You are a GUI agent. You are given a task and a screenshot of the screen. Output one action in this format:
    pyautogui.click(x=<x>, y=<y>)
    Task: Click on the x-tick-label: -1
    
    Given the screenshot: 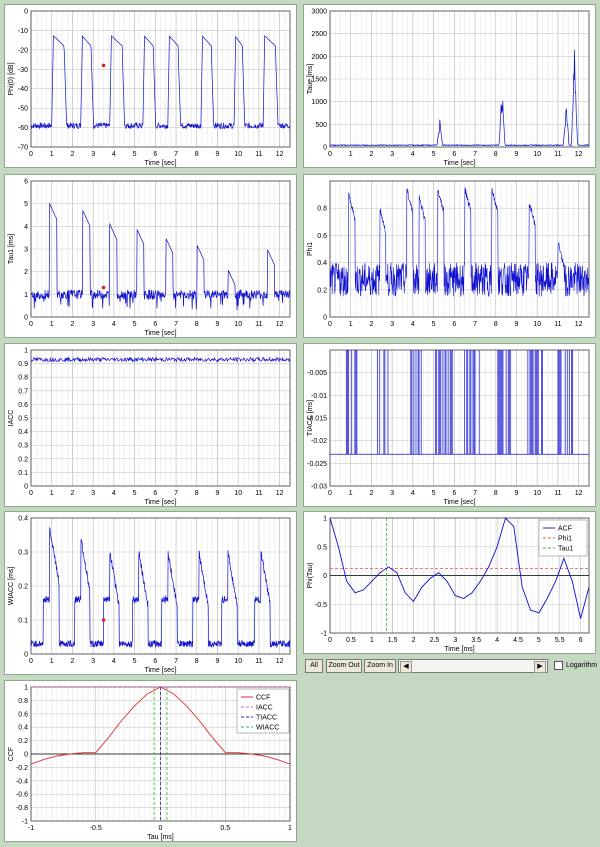 What is the action you would take?
    pyautogui.click(x=31, y=828)
    